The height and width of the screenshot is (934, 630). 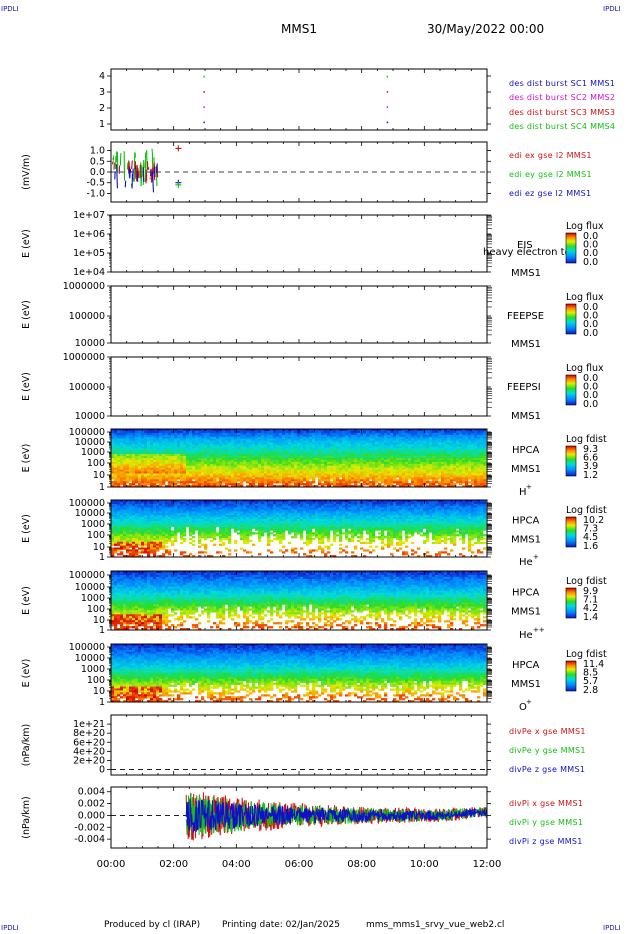 What do you see at coordinates (387, 107) in the screenshot?
I see `burst-point` at bounding box center [387, 107].